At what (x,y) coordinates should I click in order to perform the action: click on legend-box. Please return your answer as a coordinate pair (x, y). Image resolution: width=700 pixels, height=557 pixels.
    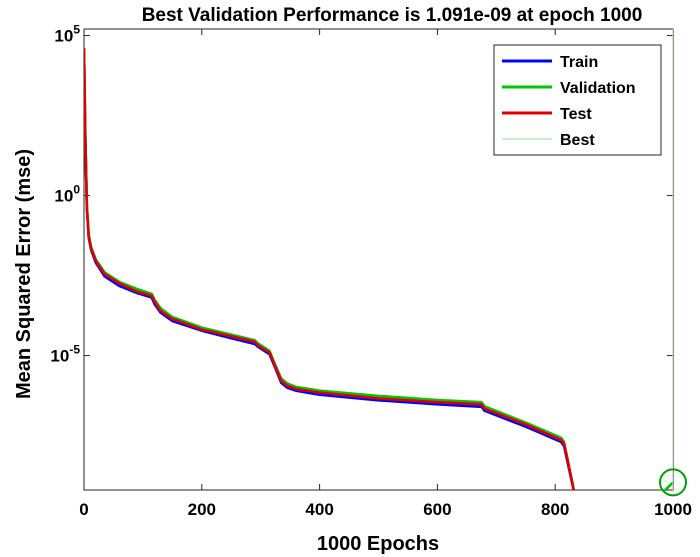
    Looking at the image, I should click on (577, 100).